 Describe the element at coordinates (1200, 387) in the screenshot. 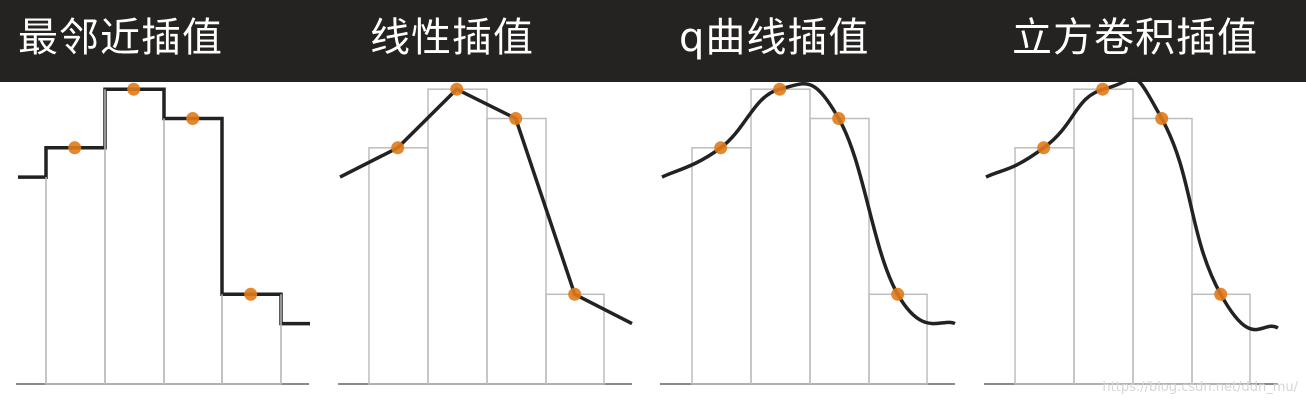

I see `watermark-text: https://blog.csdn.net/ddn_mu/` at that location.